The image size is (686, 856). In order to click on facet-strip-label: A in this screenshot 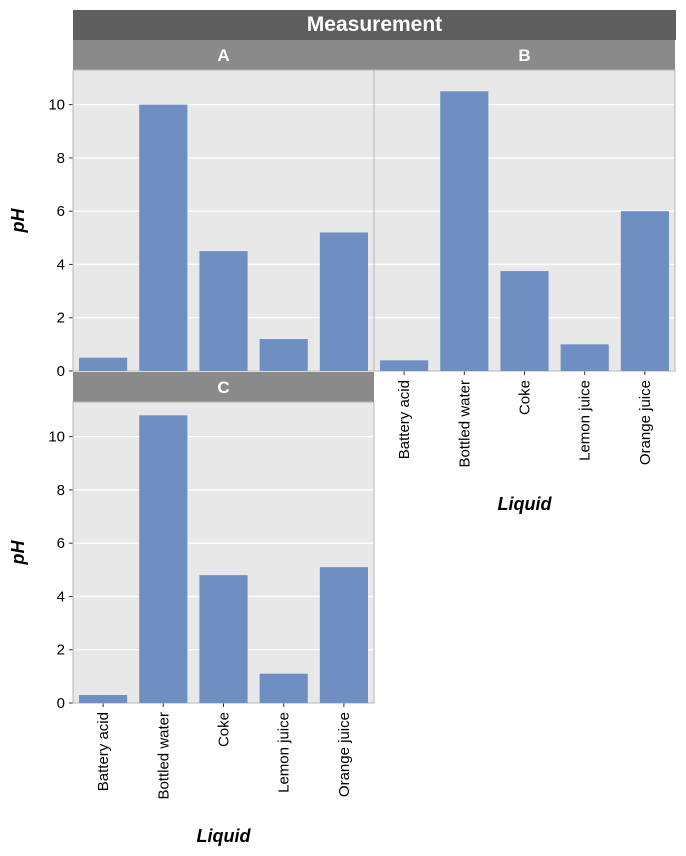, I will do `click(223, 55)`.